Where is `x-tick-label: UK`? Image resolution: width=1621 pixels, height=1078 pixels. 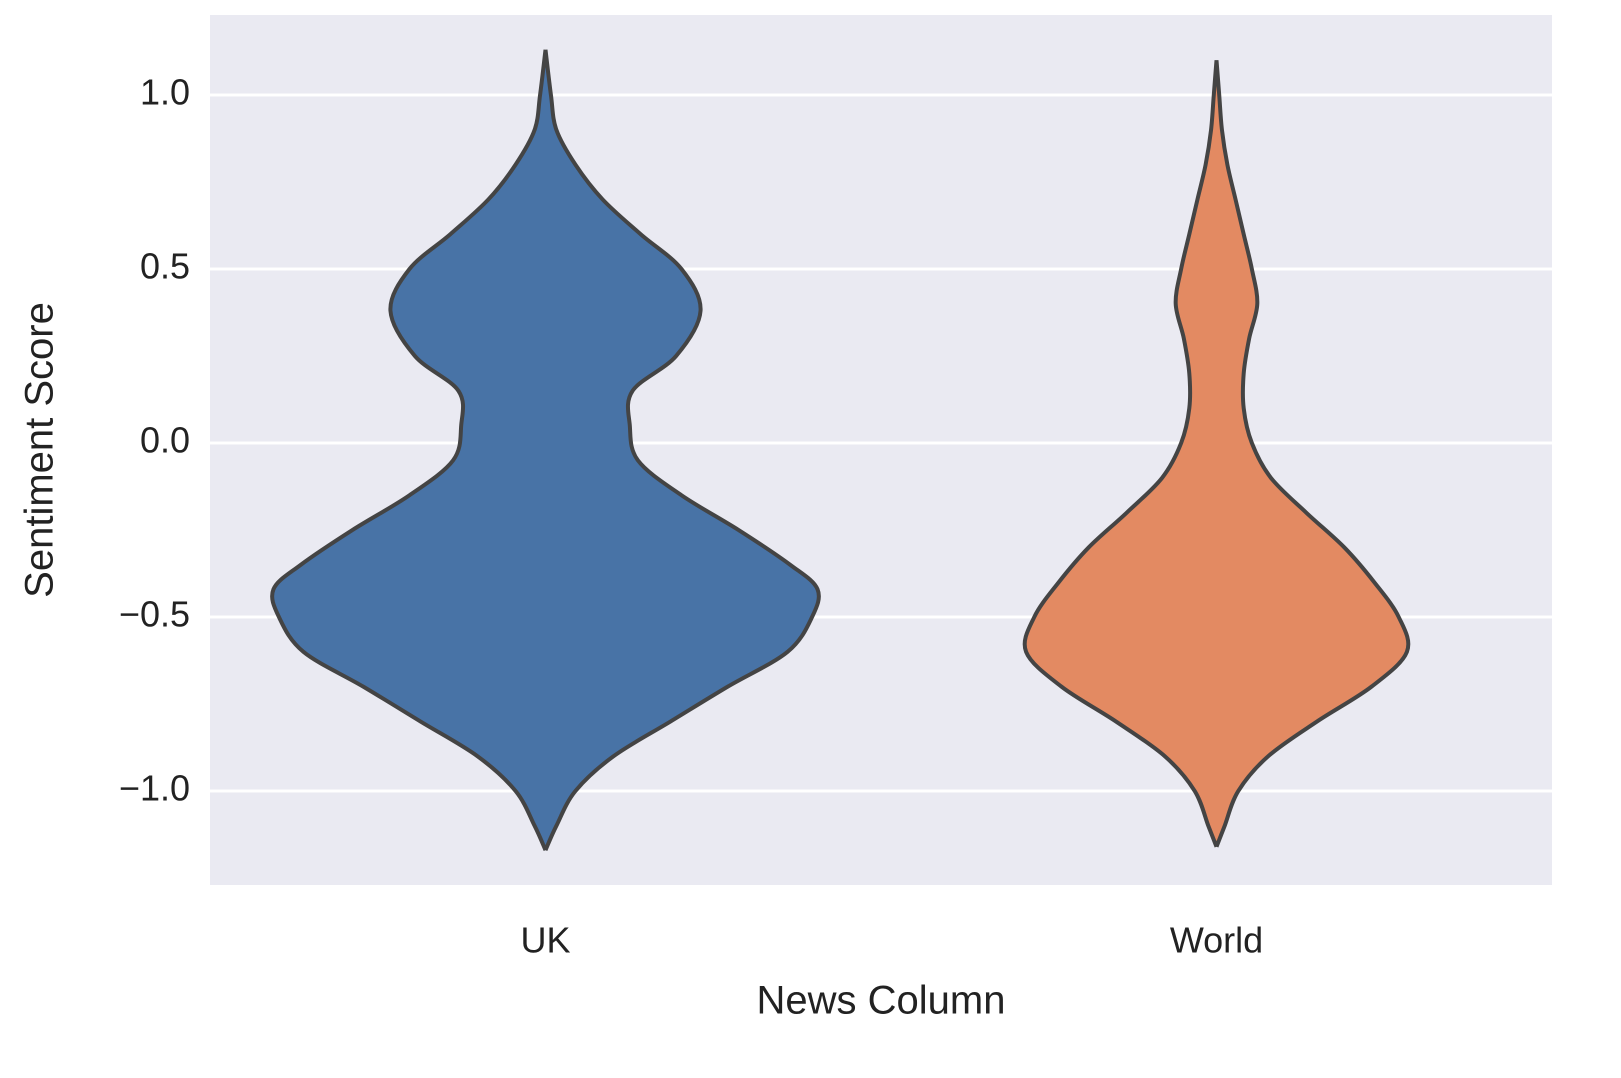
x-tick-label: UK is located at coordinates (545, 940).